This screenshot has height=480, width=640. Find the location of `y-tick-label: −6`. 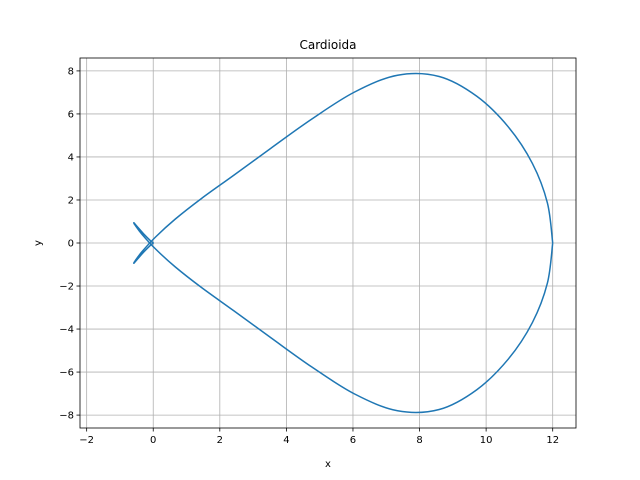

y-tick-label: −6 is located at coordinates (66, 373).